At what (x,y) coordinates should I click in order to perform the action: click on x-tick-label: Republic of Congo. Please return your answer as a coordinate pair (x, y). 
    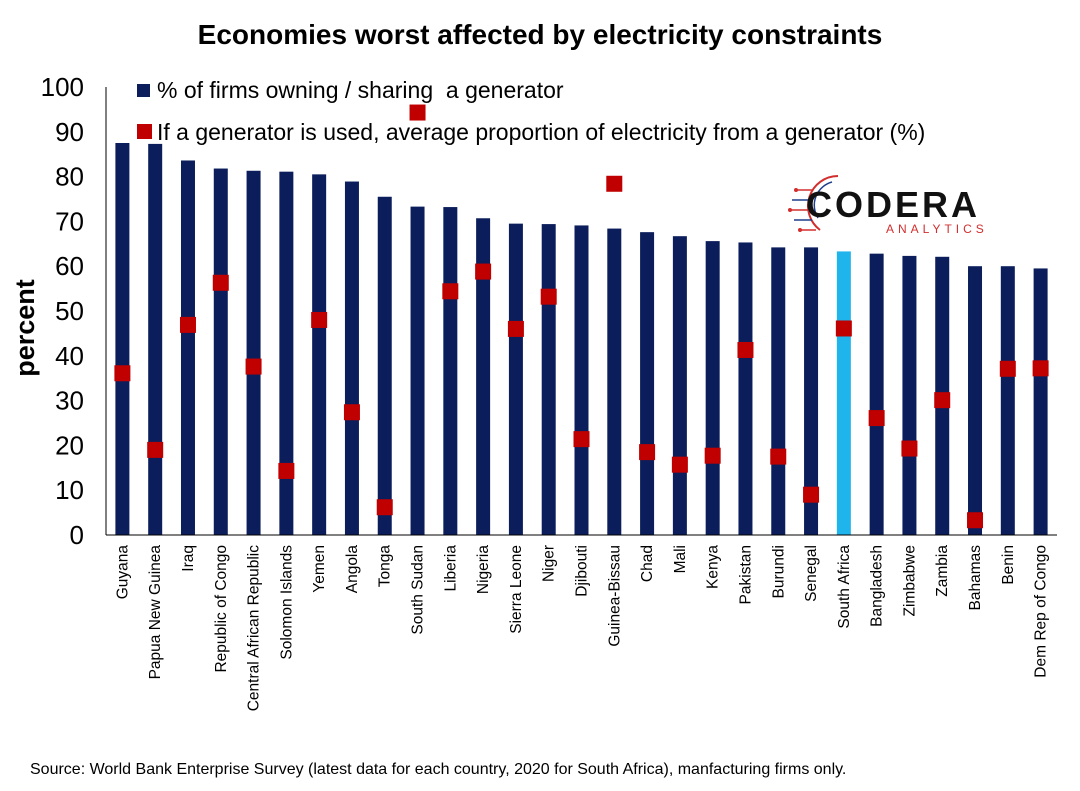
    Looking at the image, I should click on (221, 609).